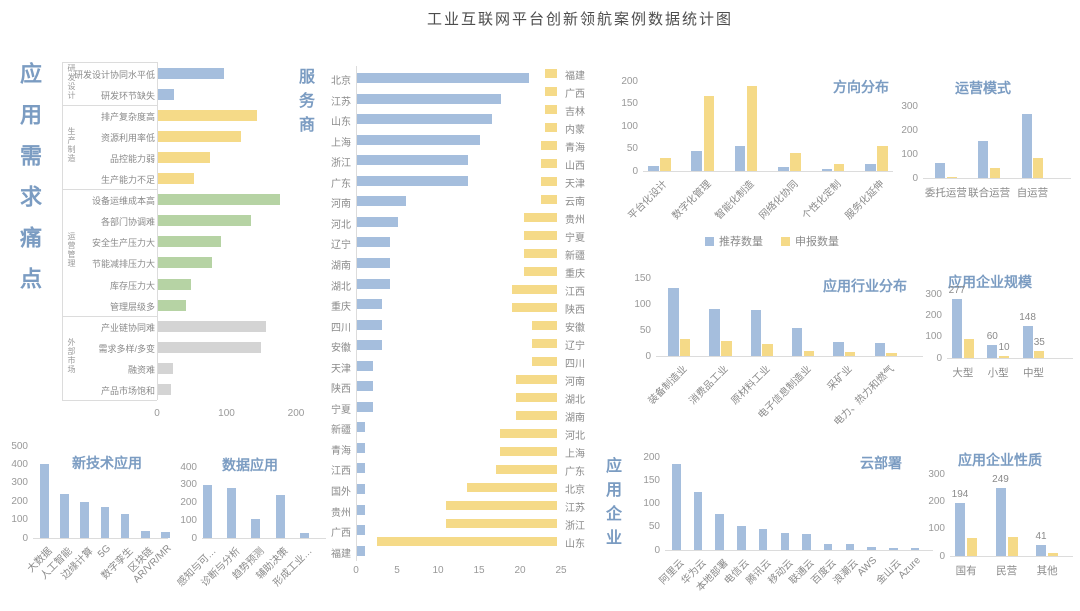 This screenshot has width=1080, height=611. Describe the element at coordinates (575, 490) in the screenshot. I see `row-label: 北京` at that location.